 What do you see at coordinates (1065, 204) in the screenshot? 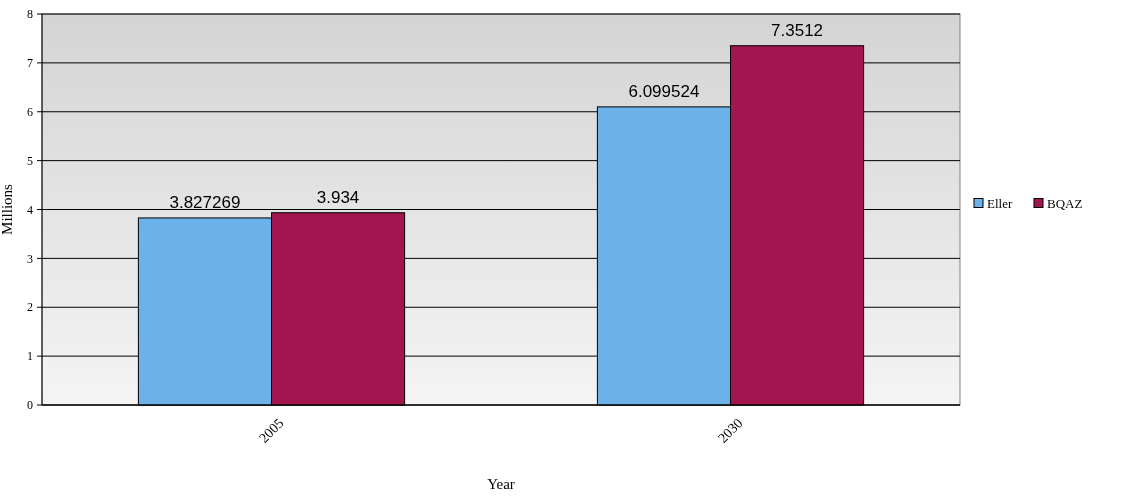
I see `legend-label: BQAZ` at bounding box center [1065, 204].